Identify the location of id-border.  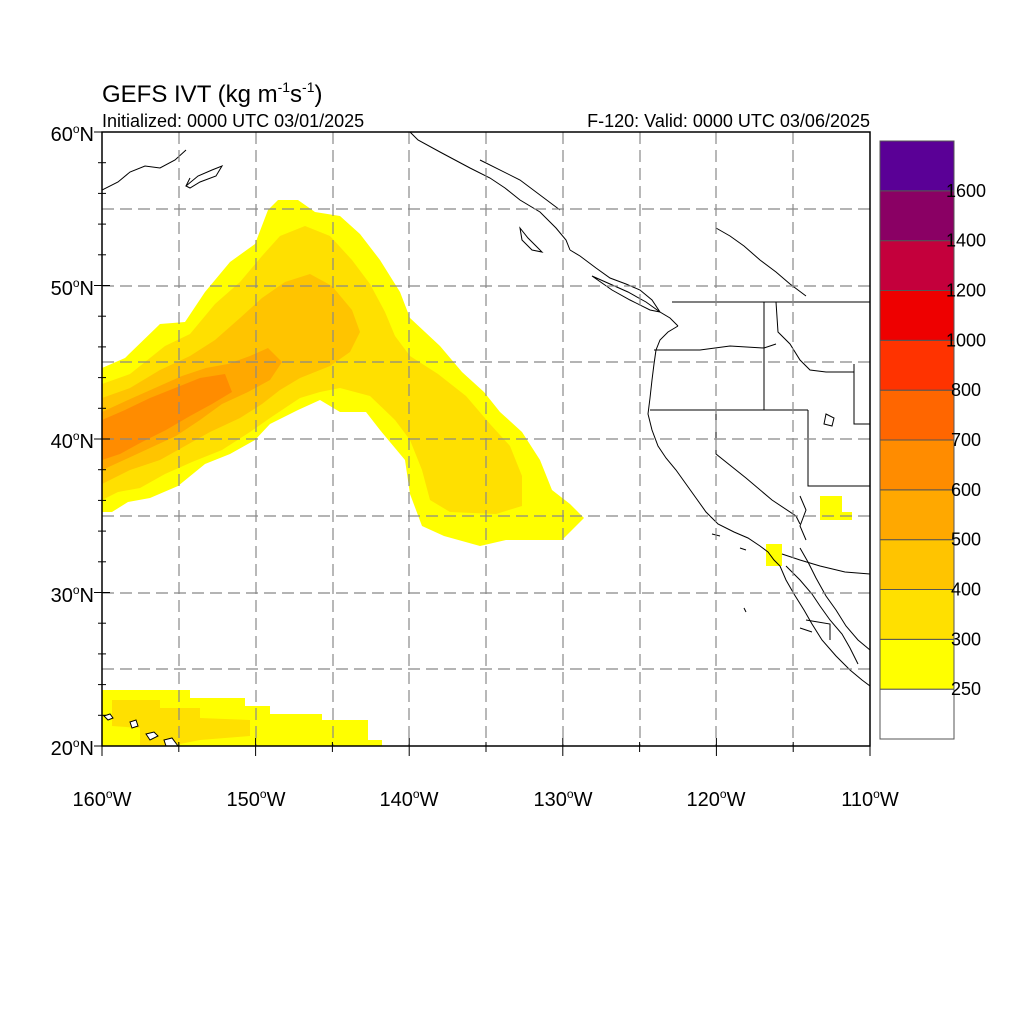
(808, 355).